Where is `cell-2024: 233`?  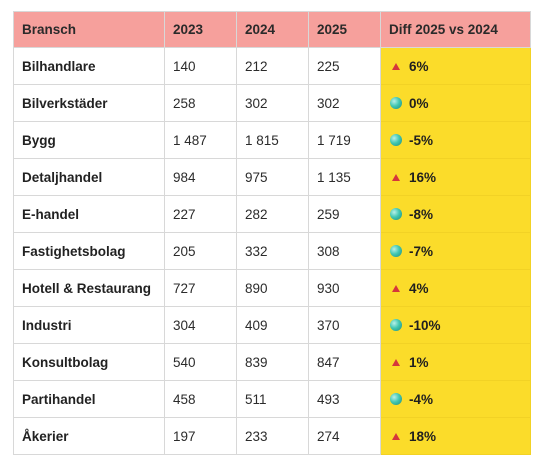
cell-2024: 233 is located at coordinates (272, 436).